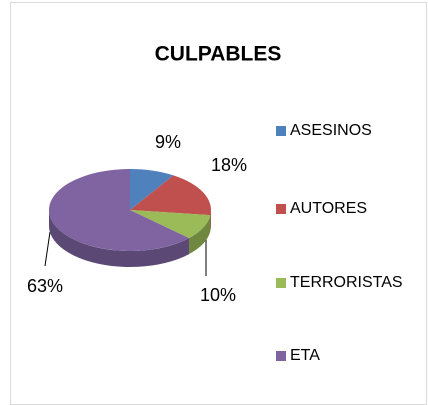 This screenshot has height=405, width=428. Describe the element at coordinates (305, 355) in the screenshot. I see `legend-label: ETA` at that location.